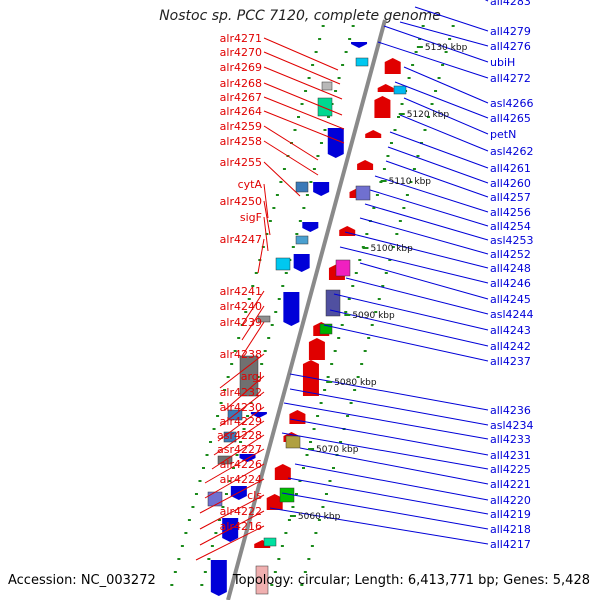 The height and width of the screenshot is (600, 600). What do you see at coordinates (241, 421) in the screenshot?
I see `left-gene-label: alr4229` at bounding box center [241, 421].